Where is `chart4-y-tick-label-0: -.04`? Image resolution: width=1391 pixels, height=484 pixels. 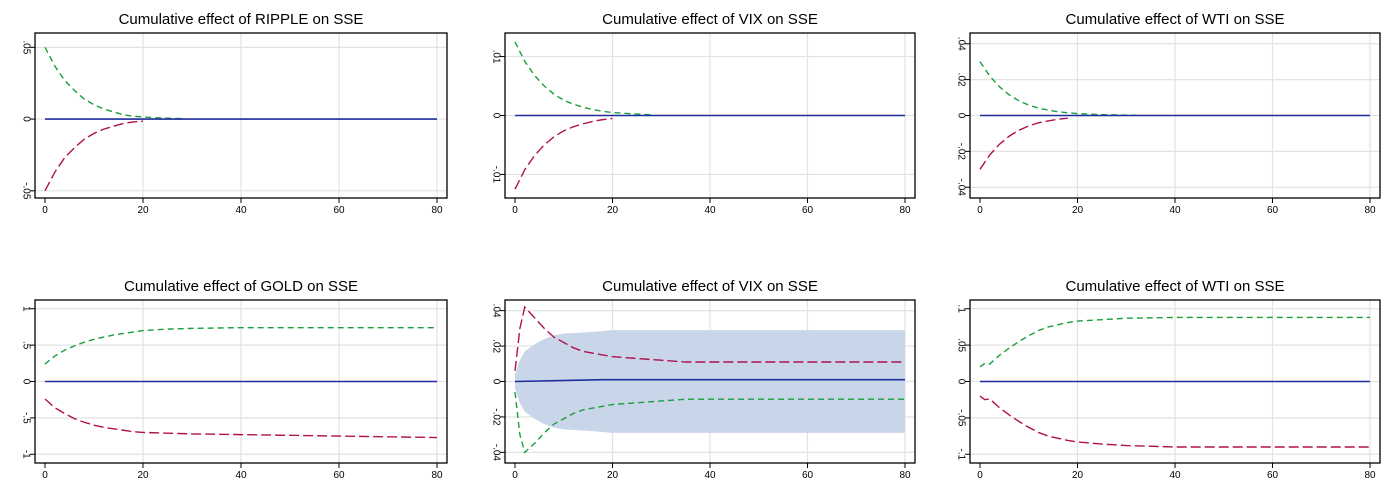 chart4-y-tick-label-0: -.04 is located at coordinates (496, 453).